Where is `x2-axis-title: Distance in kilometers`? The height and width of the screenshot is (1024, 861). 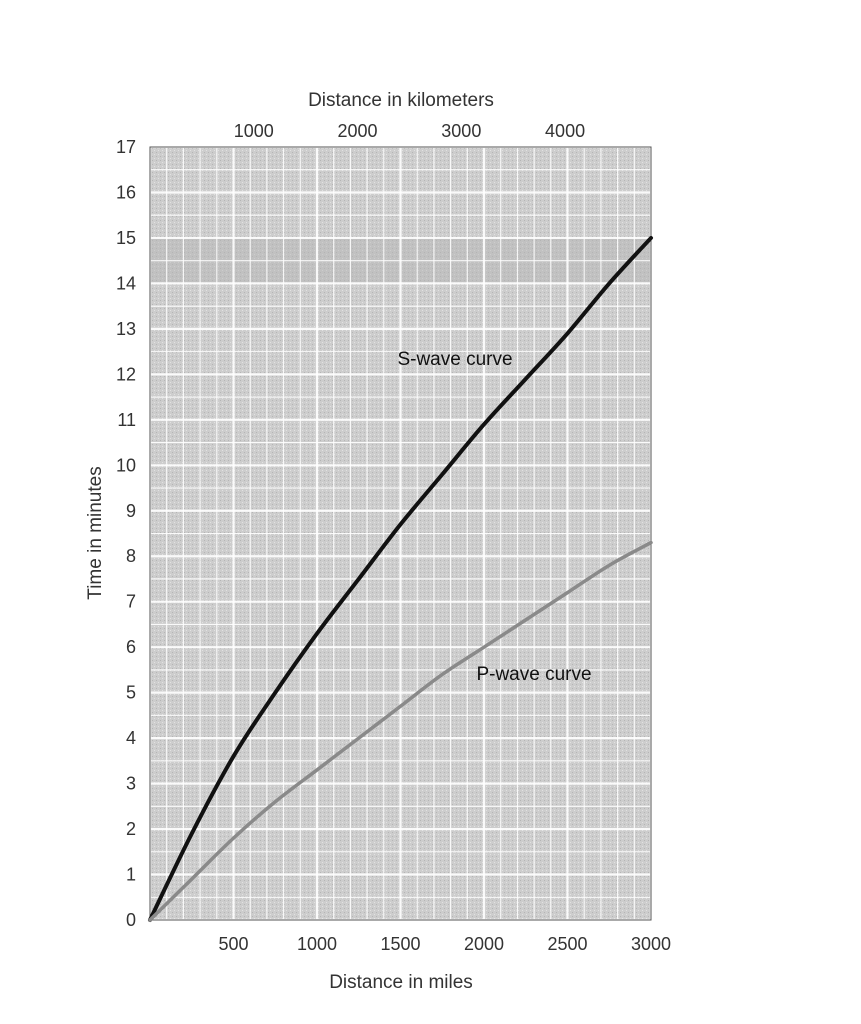
x2-axis-title: Distance in kilometers is located at coordinates (401, 100).